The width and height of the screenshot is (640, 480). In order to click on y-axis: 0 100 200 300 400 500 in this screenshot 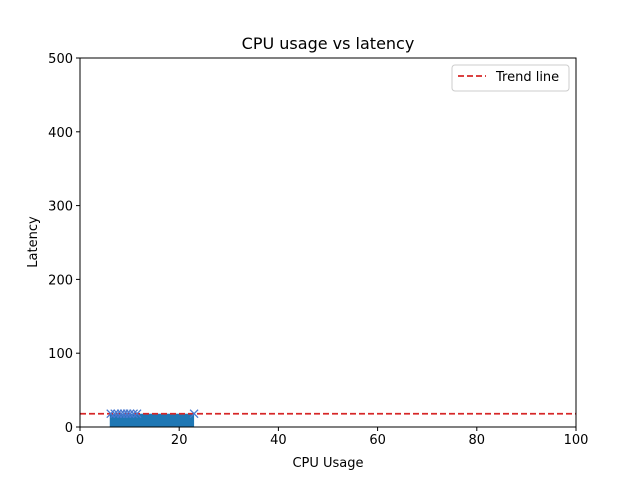, I will do `click(64, 244)`.